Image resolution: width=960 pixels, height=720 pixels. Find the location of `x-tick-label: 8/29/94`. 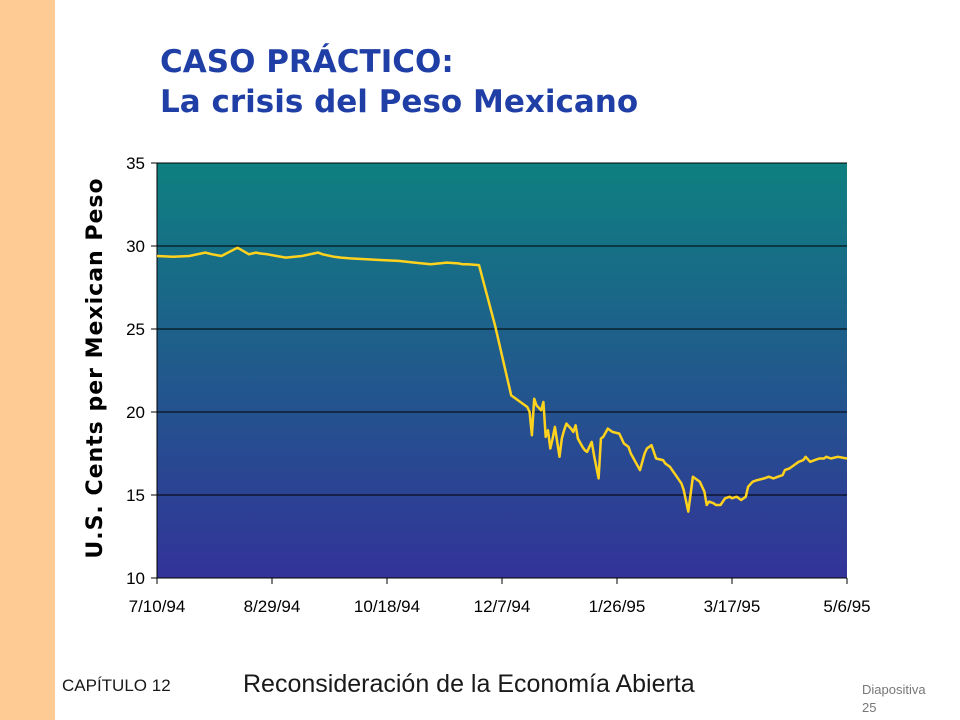

x-tick-label: 8/29/94 is located at coordinates (272, 606).